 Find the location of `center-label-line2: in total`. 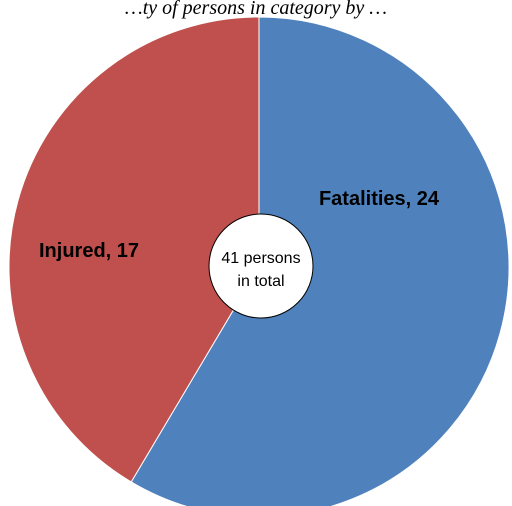

center-label-line2: in total is located at coordinates (260, 281).